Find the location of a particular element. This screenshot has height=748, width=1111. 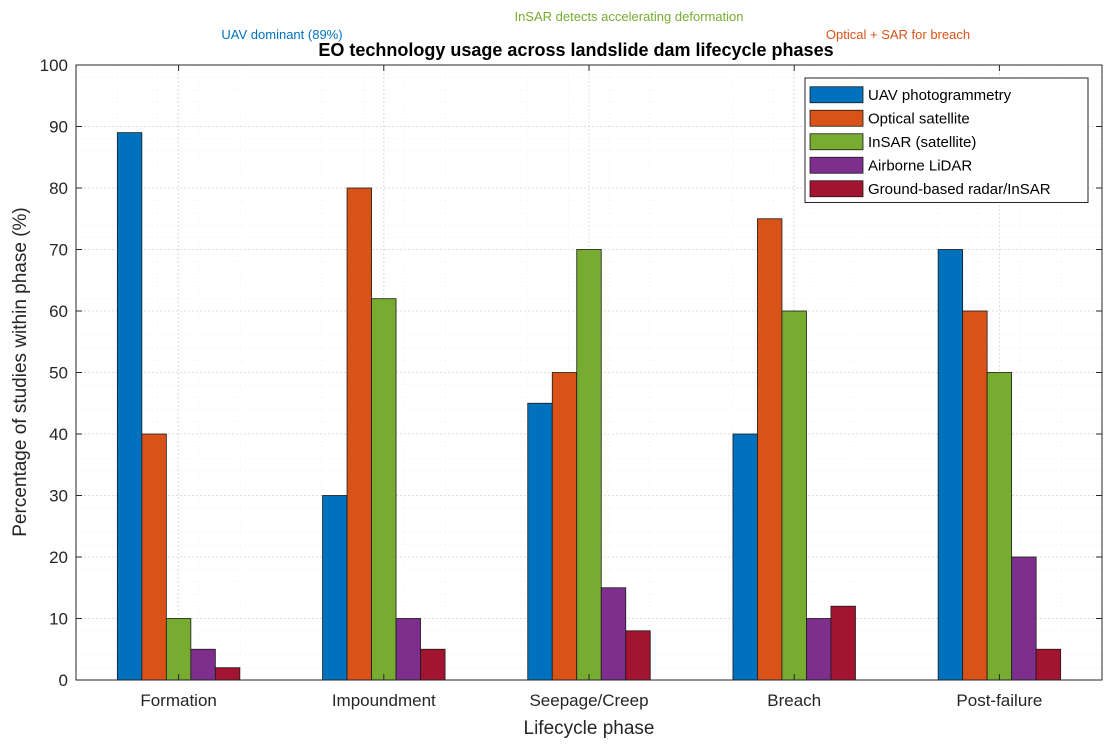

y-tick-label: 40 is located at coordinates (58, 434).